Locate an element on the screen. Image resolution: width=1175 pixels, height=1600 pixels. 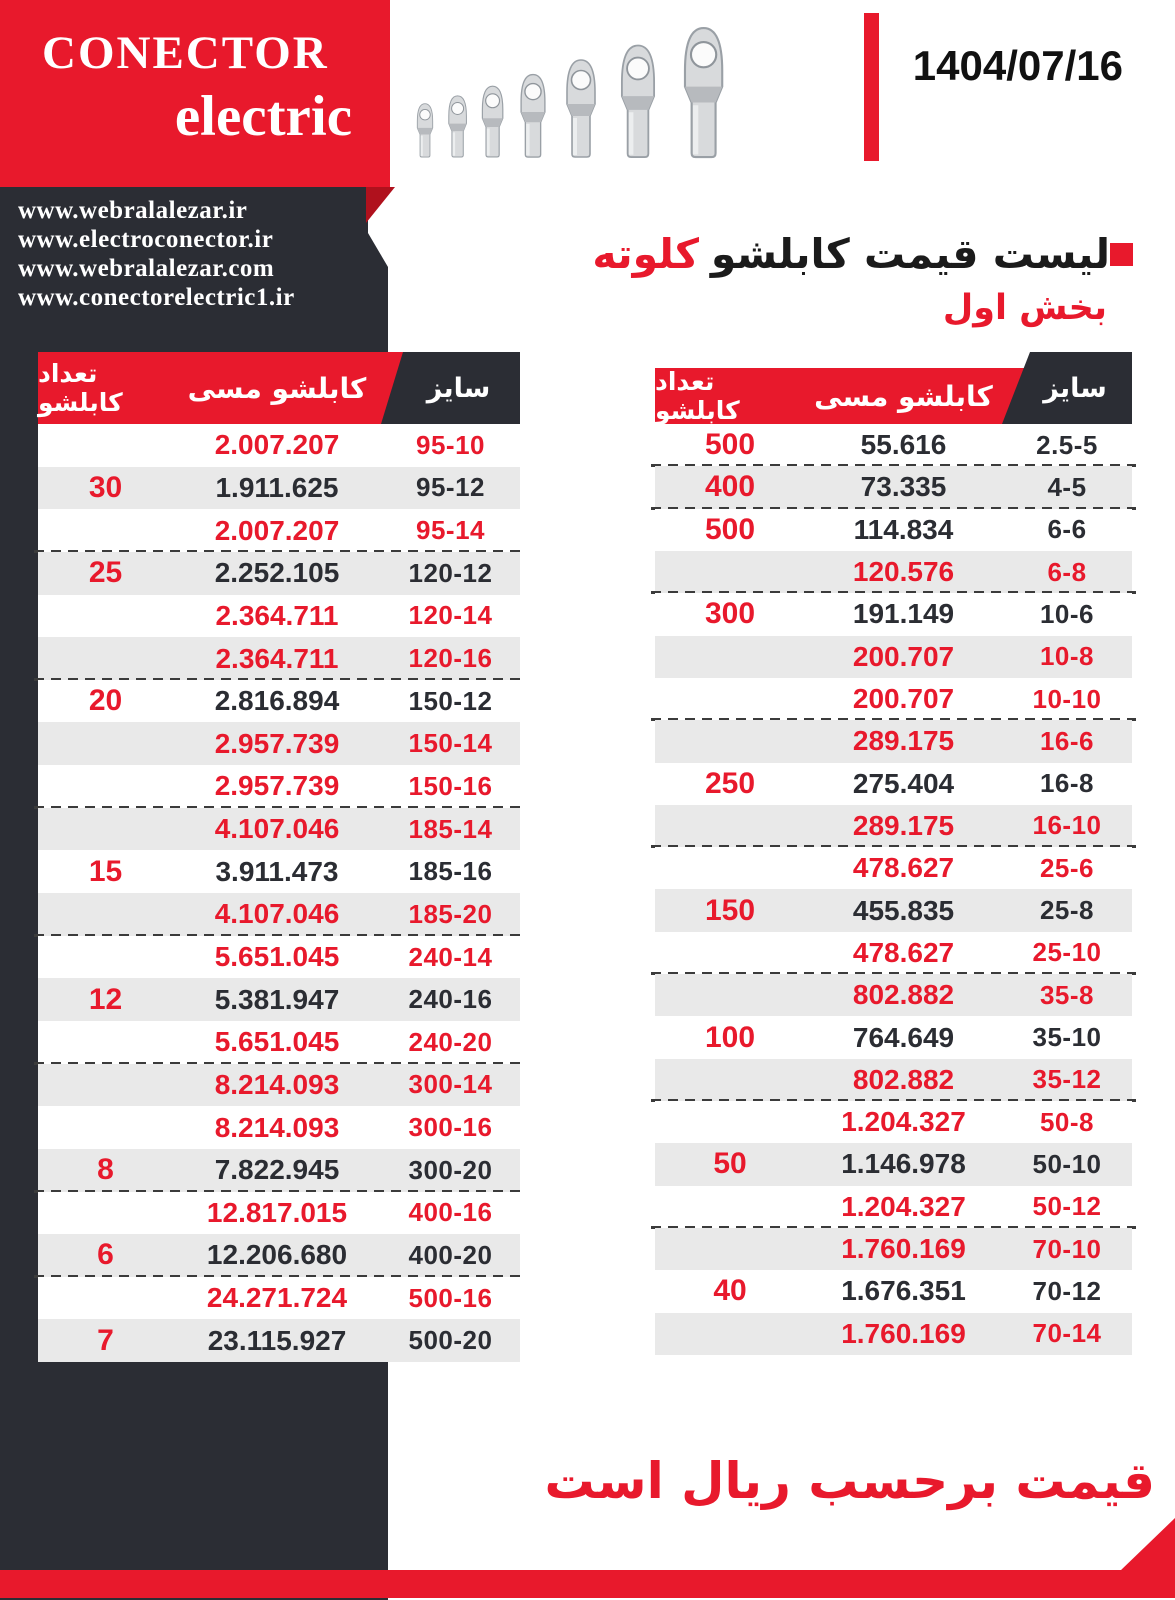
price-cell: 24.271.724 is located at coordinates (277, 1298).